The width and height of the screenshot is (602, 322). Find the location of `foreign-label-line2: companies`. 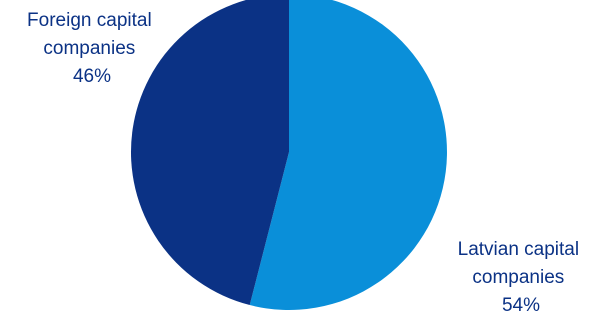

foreign-label-line2: companies is located at coordinates (89, 48).